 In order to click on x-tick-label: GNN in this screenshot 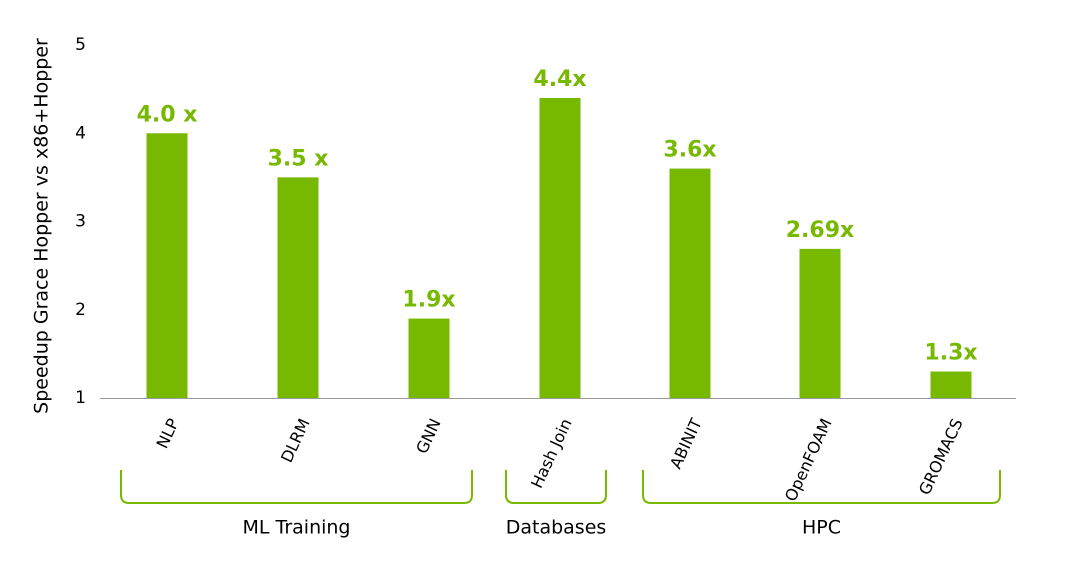, I will do `click(428, 436)`.